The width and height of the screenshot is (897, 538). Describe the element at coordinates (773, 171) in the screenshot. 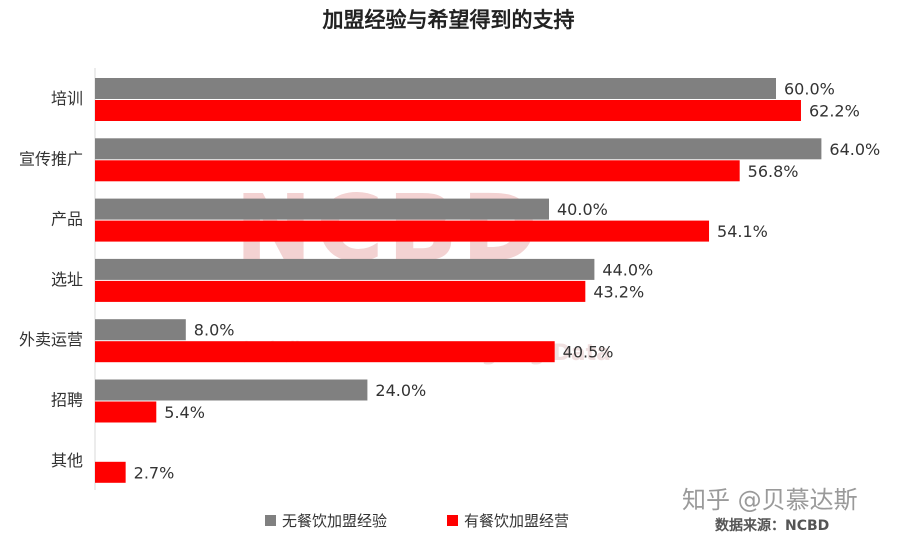

I see `data-label: 56.8%` at that location.